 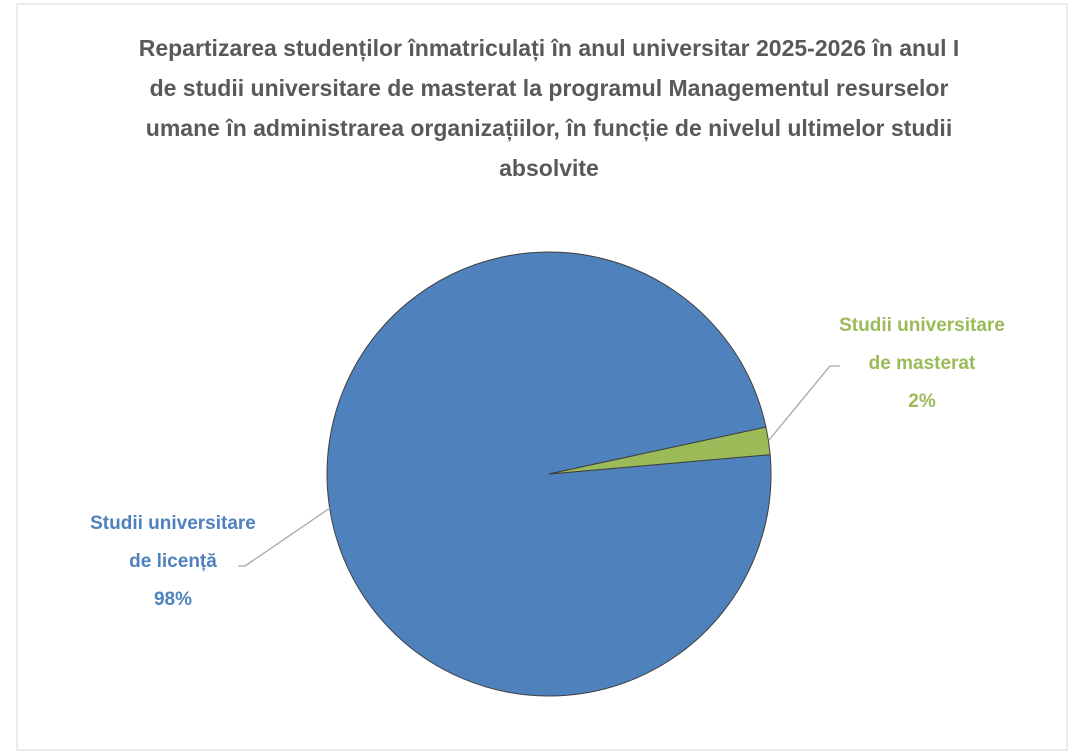 What do you see at coordinates (173, 599) in the screenshot?
I see `data-label-value: 98%` at bounding box center [173, 599].